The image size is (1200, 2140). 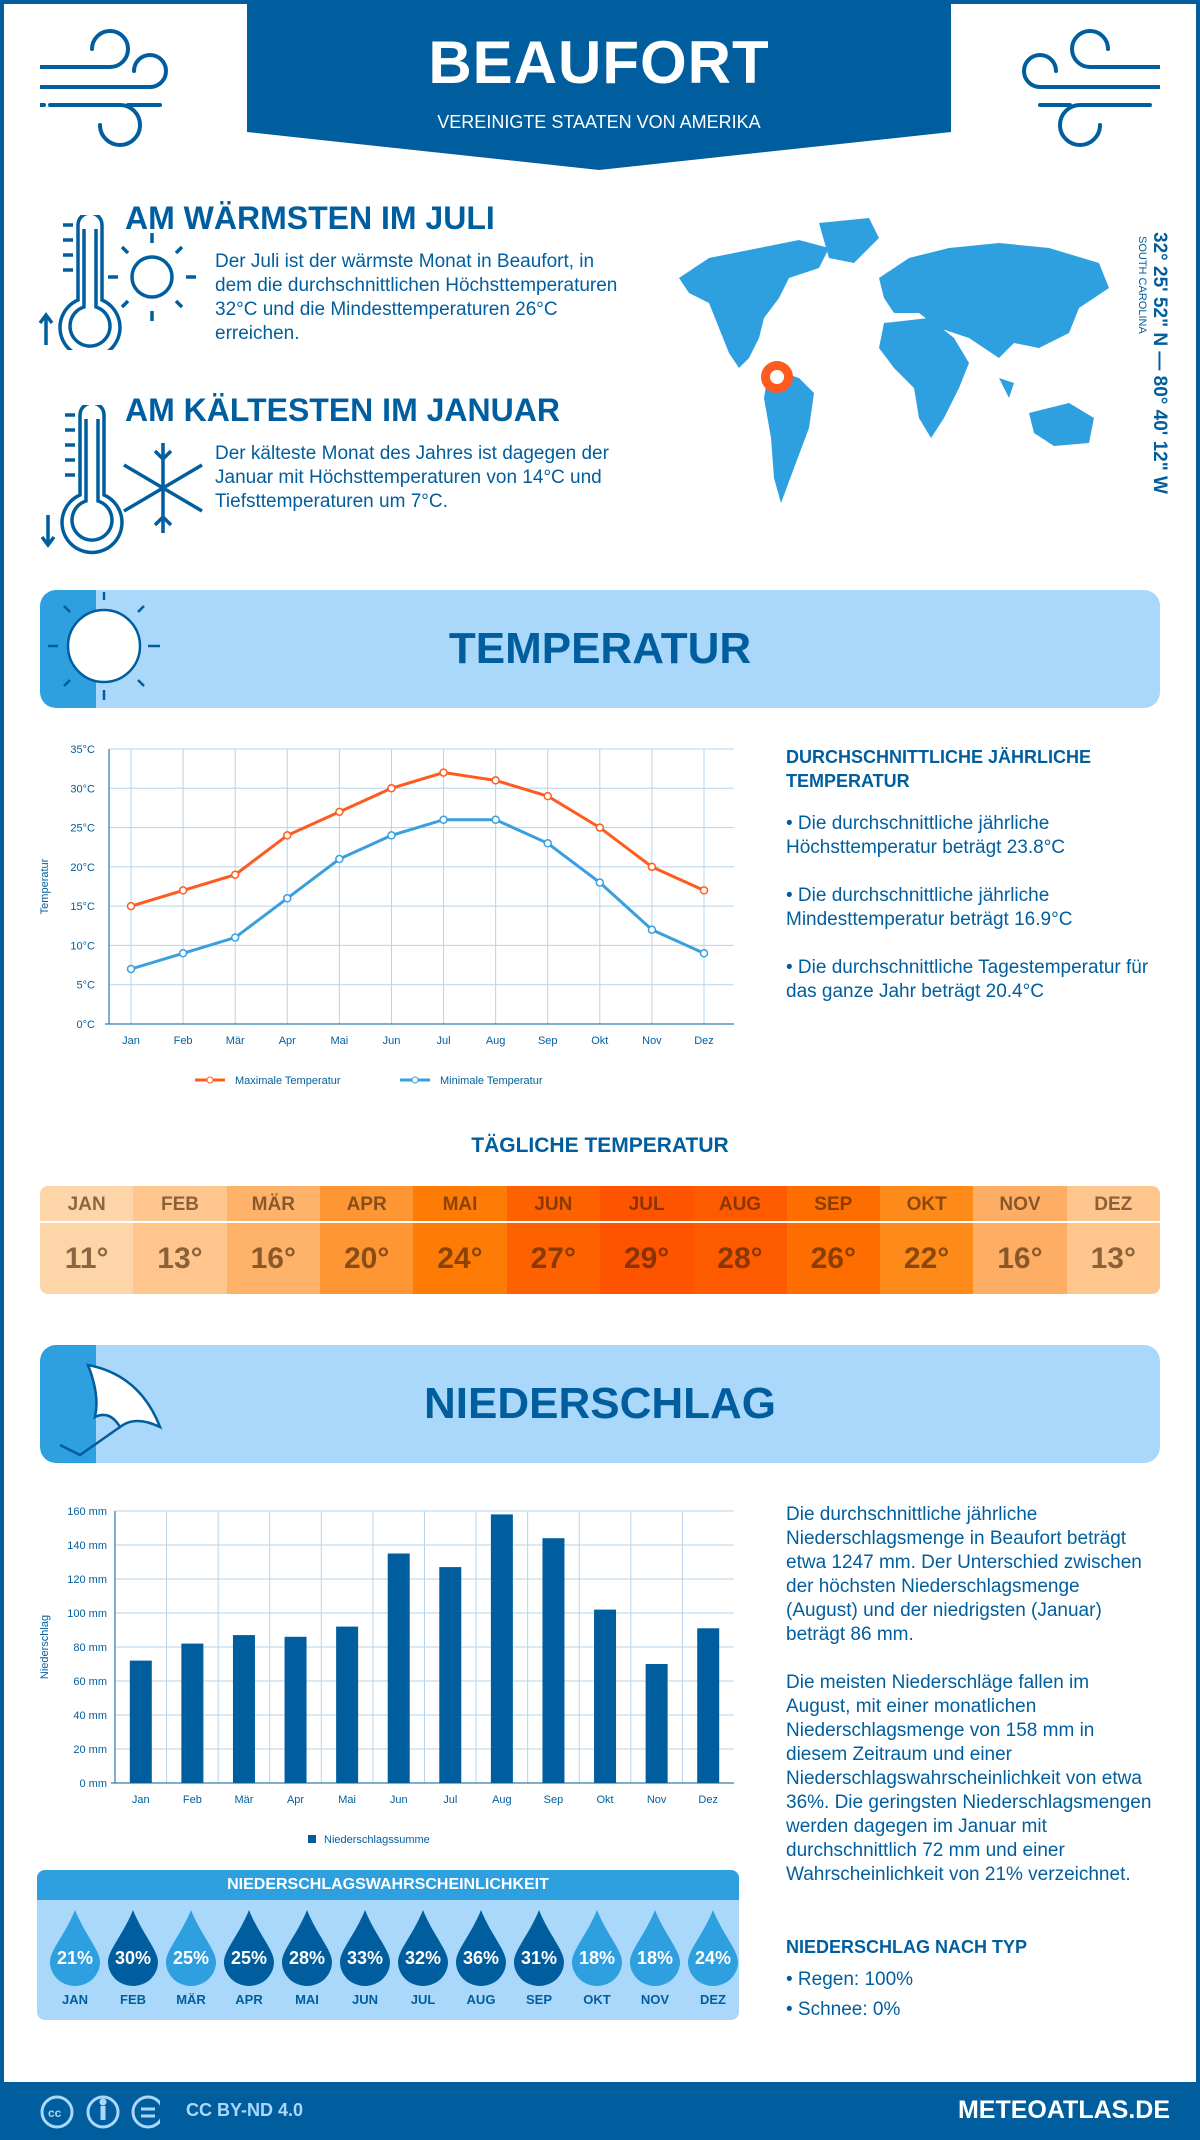 I want to click on probability-drop: 33% JUN, so click(x=365, y=1958).